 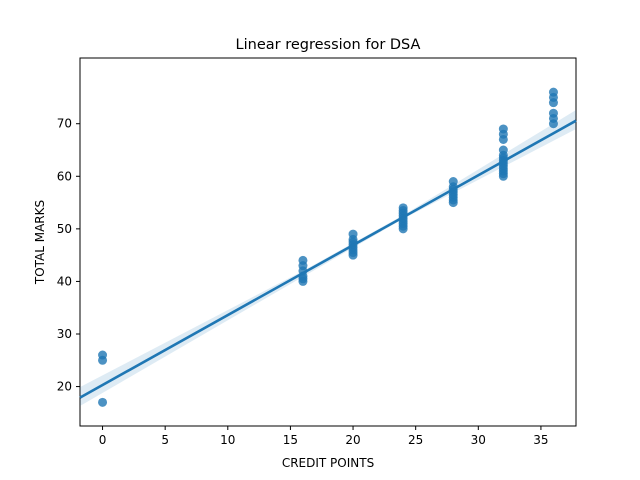 What do you see at coordinates (64, 124) in the screenshot?
I see `y-tick-label: 70` at bounding box center [64, 124].